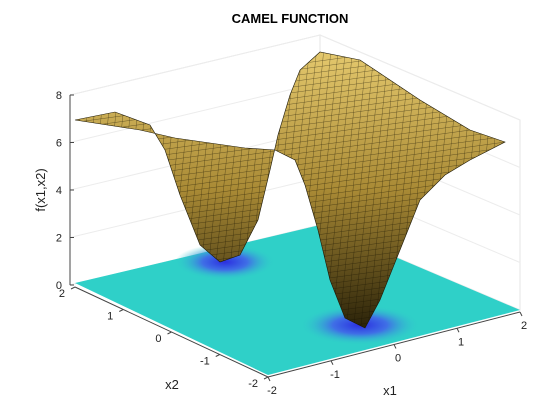  I want to click on x2-tick-label: -1, so click(205, 362).